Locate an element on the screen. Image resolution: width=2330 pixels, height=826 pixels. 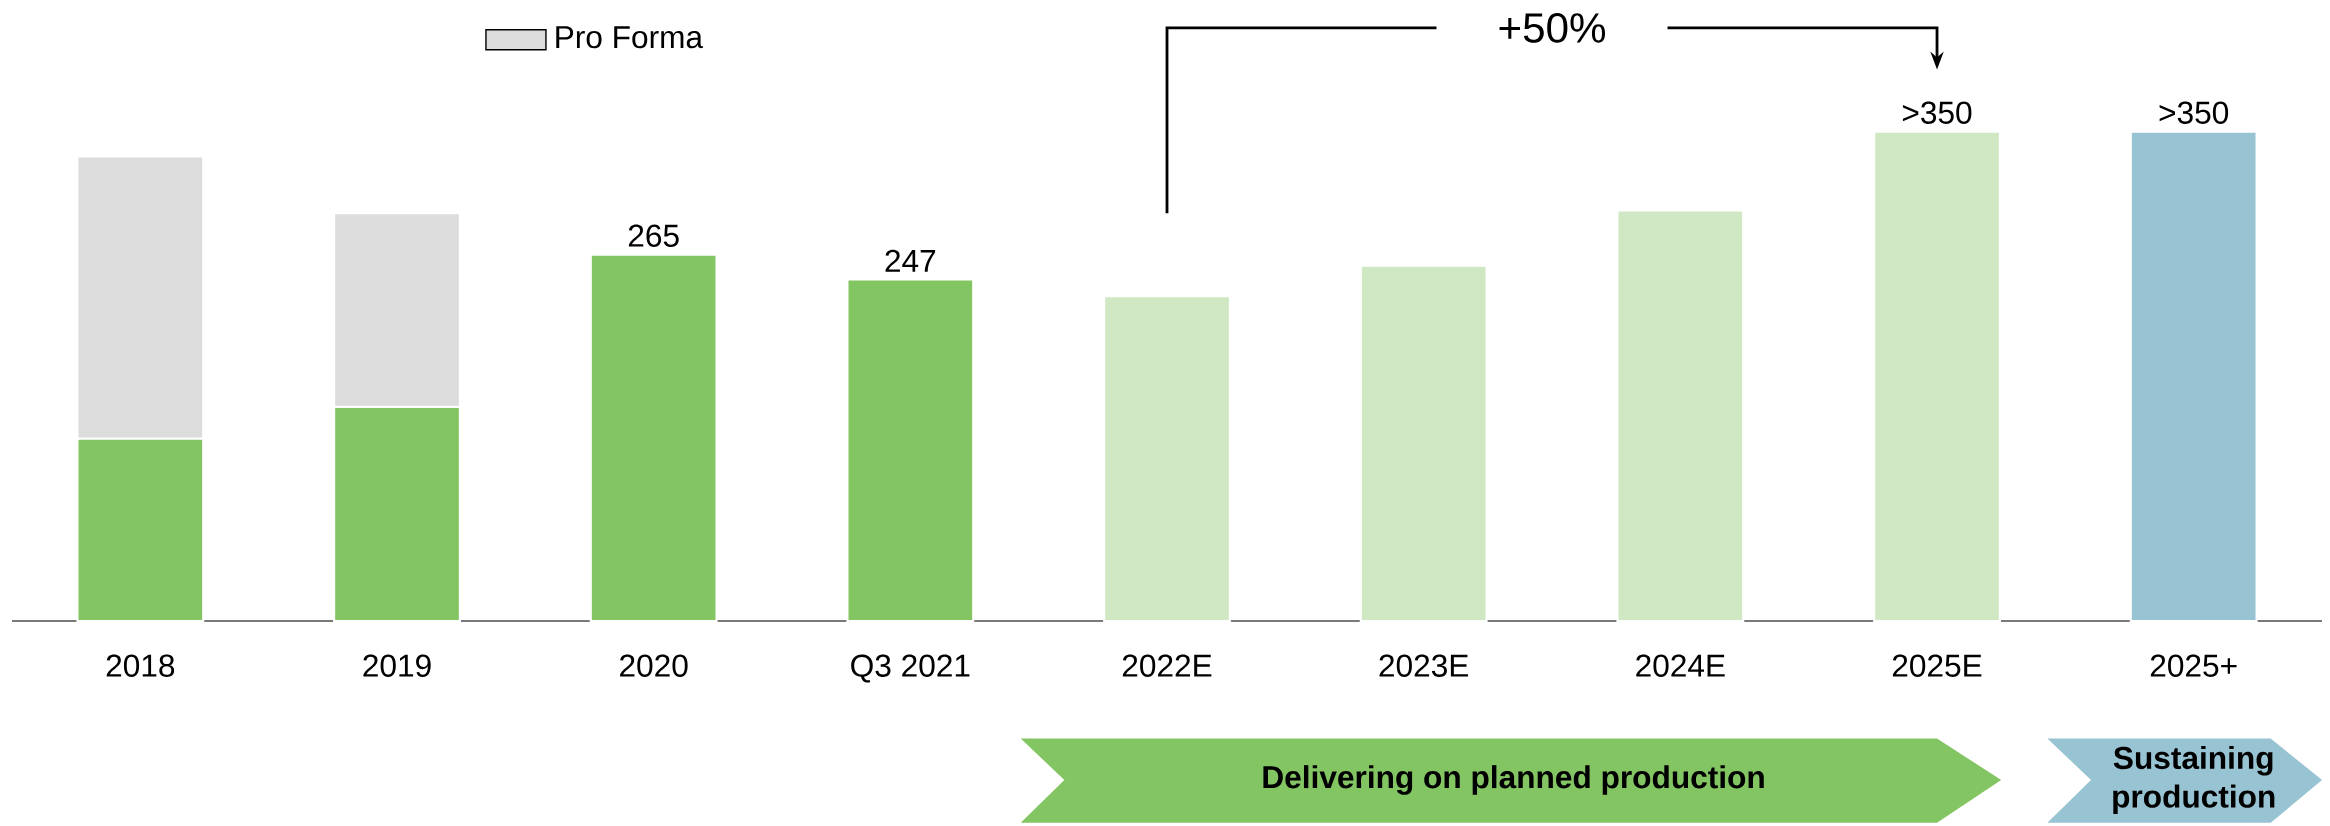
x-tick-label: 2023E is located at coordinates (1424, 666).